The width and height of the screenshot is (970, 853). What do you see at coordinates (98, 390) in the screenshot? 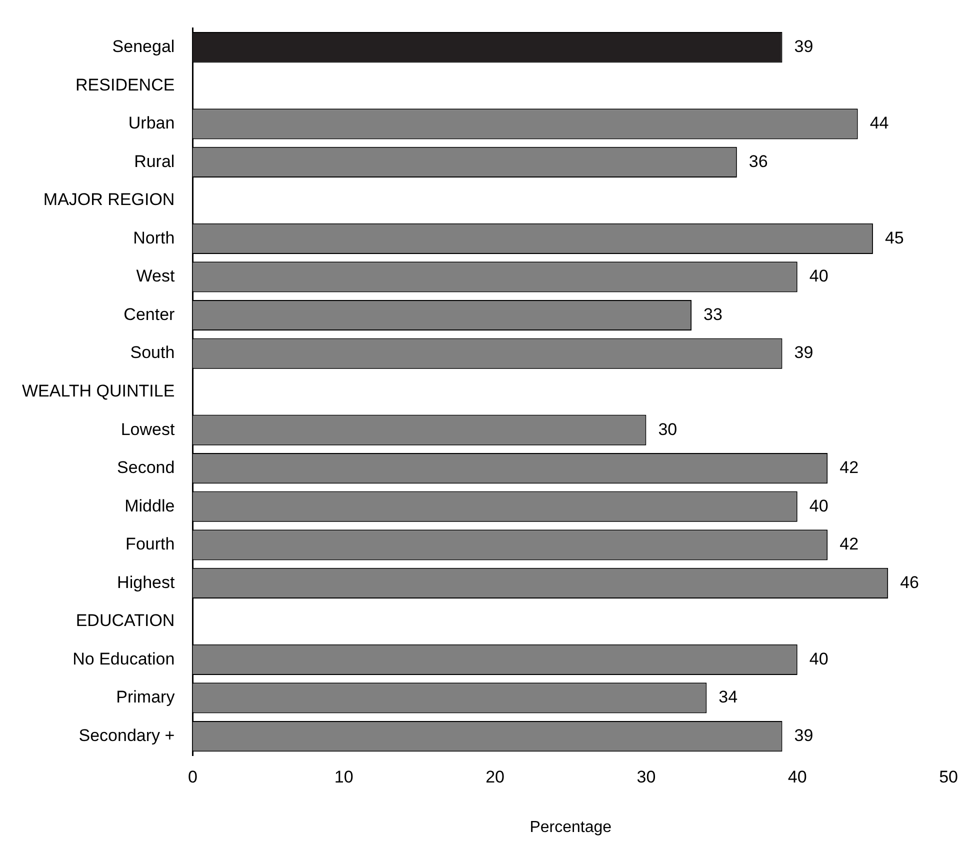
I see `y-tick-label: WEALTH QUINTILE` at bounding box center [98, 390].